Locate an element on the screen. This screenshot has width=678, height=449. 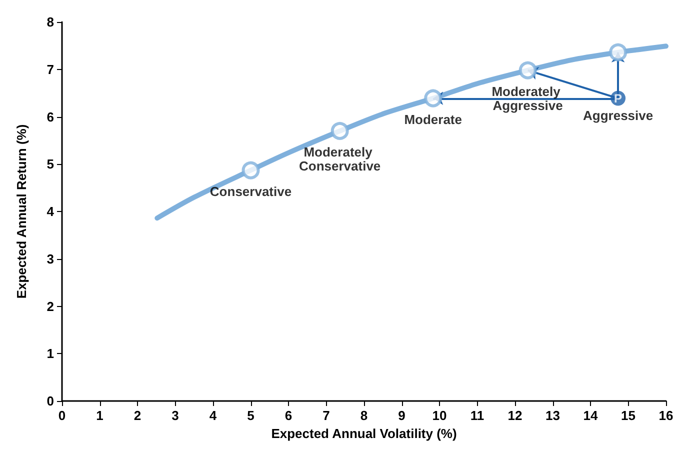
y-tick-label: 6 is located at coordinates (50, 116).